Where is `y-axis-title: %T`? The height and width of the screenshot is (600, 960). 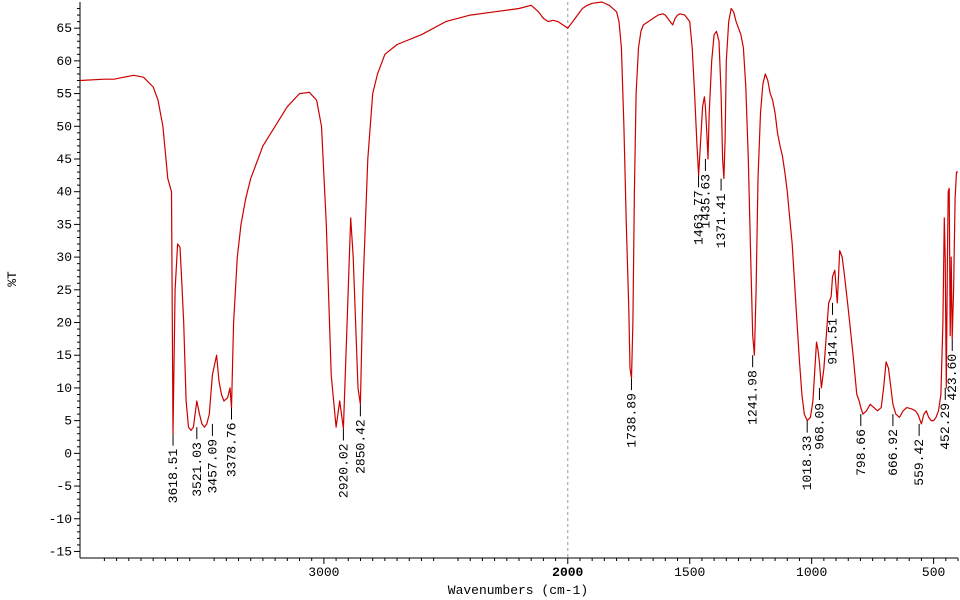 y-axis-title: %T is located at coordinates (12, 279).